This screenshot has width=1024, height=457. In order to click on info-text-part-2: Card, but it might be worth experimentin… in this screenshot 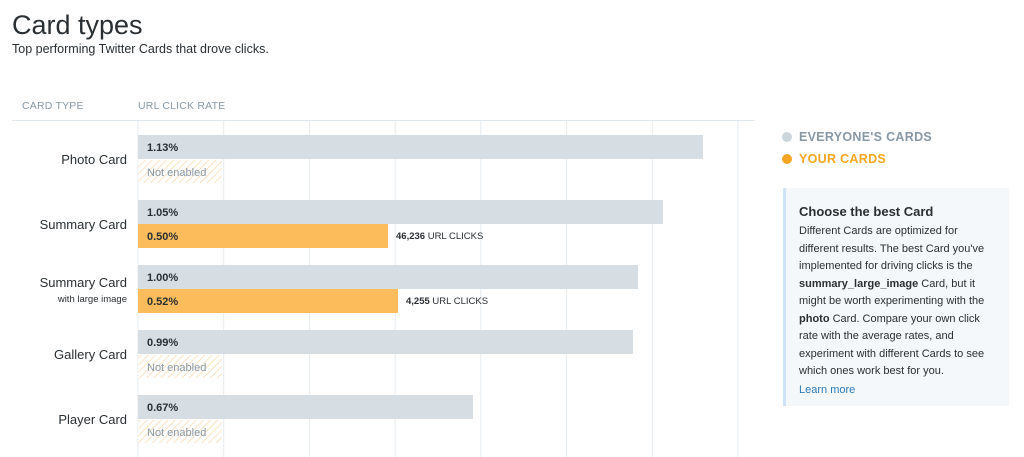, I will do `click(892, 292)`.